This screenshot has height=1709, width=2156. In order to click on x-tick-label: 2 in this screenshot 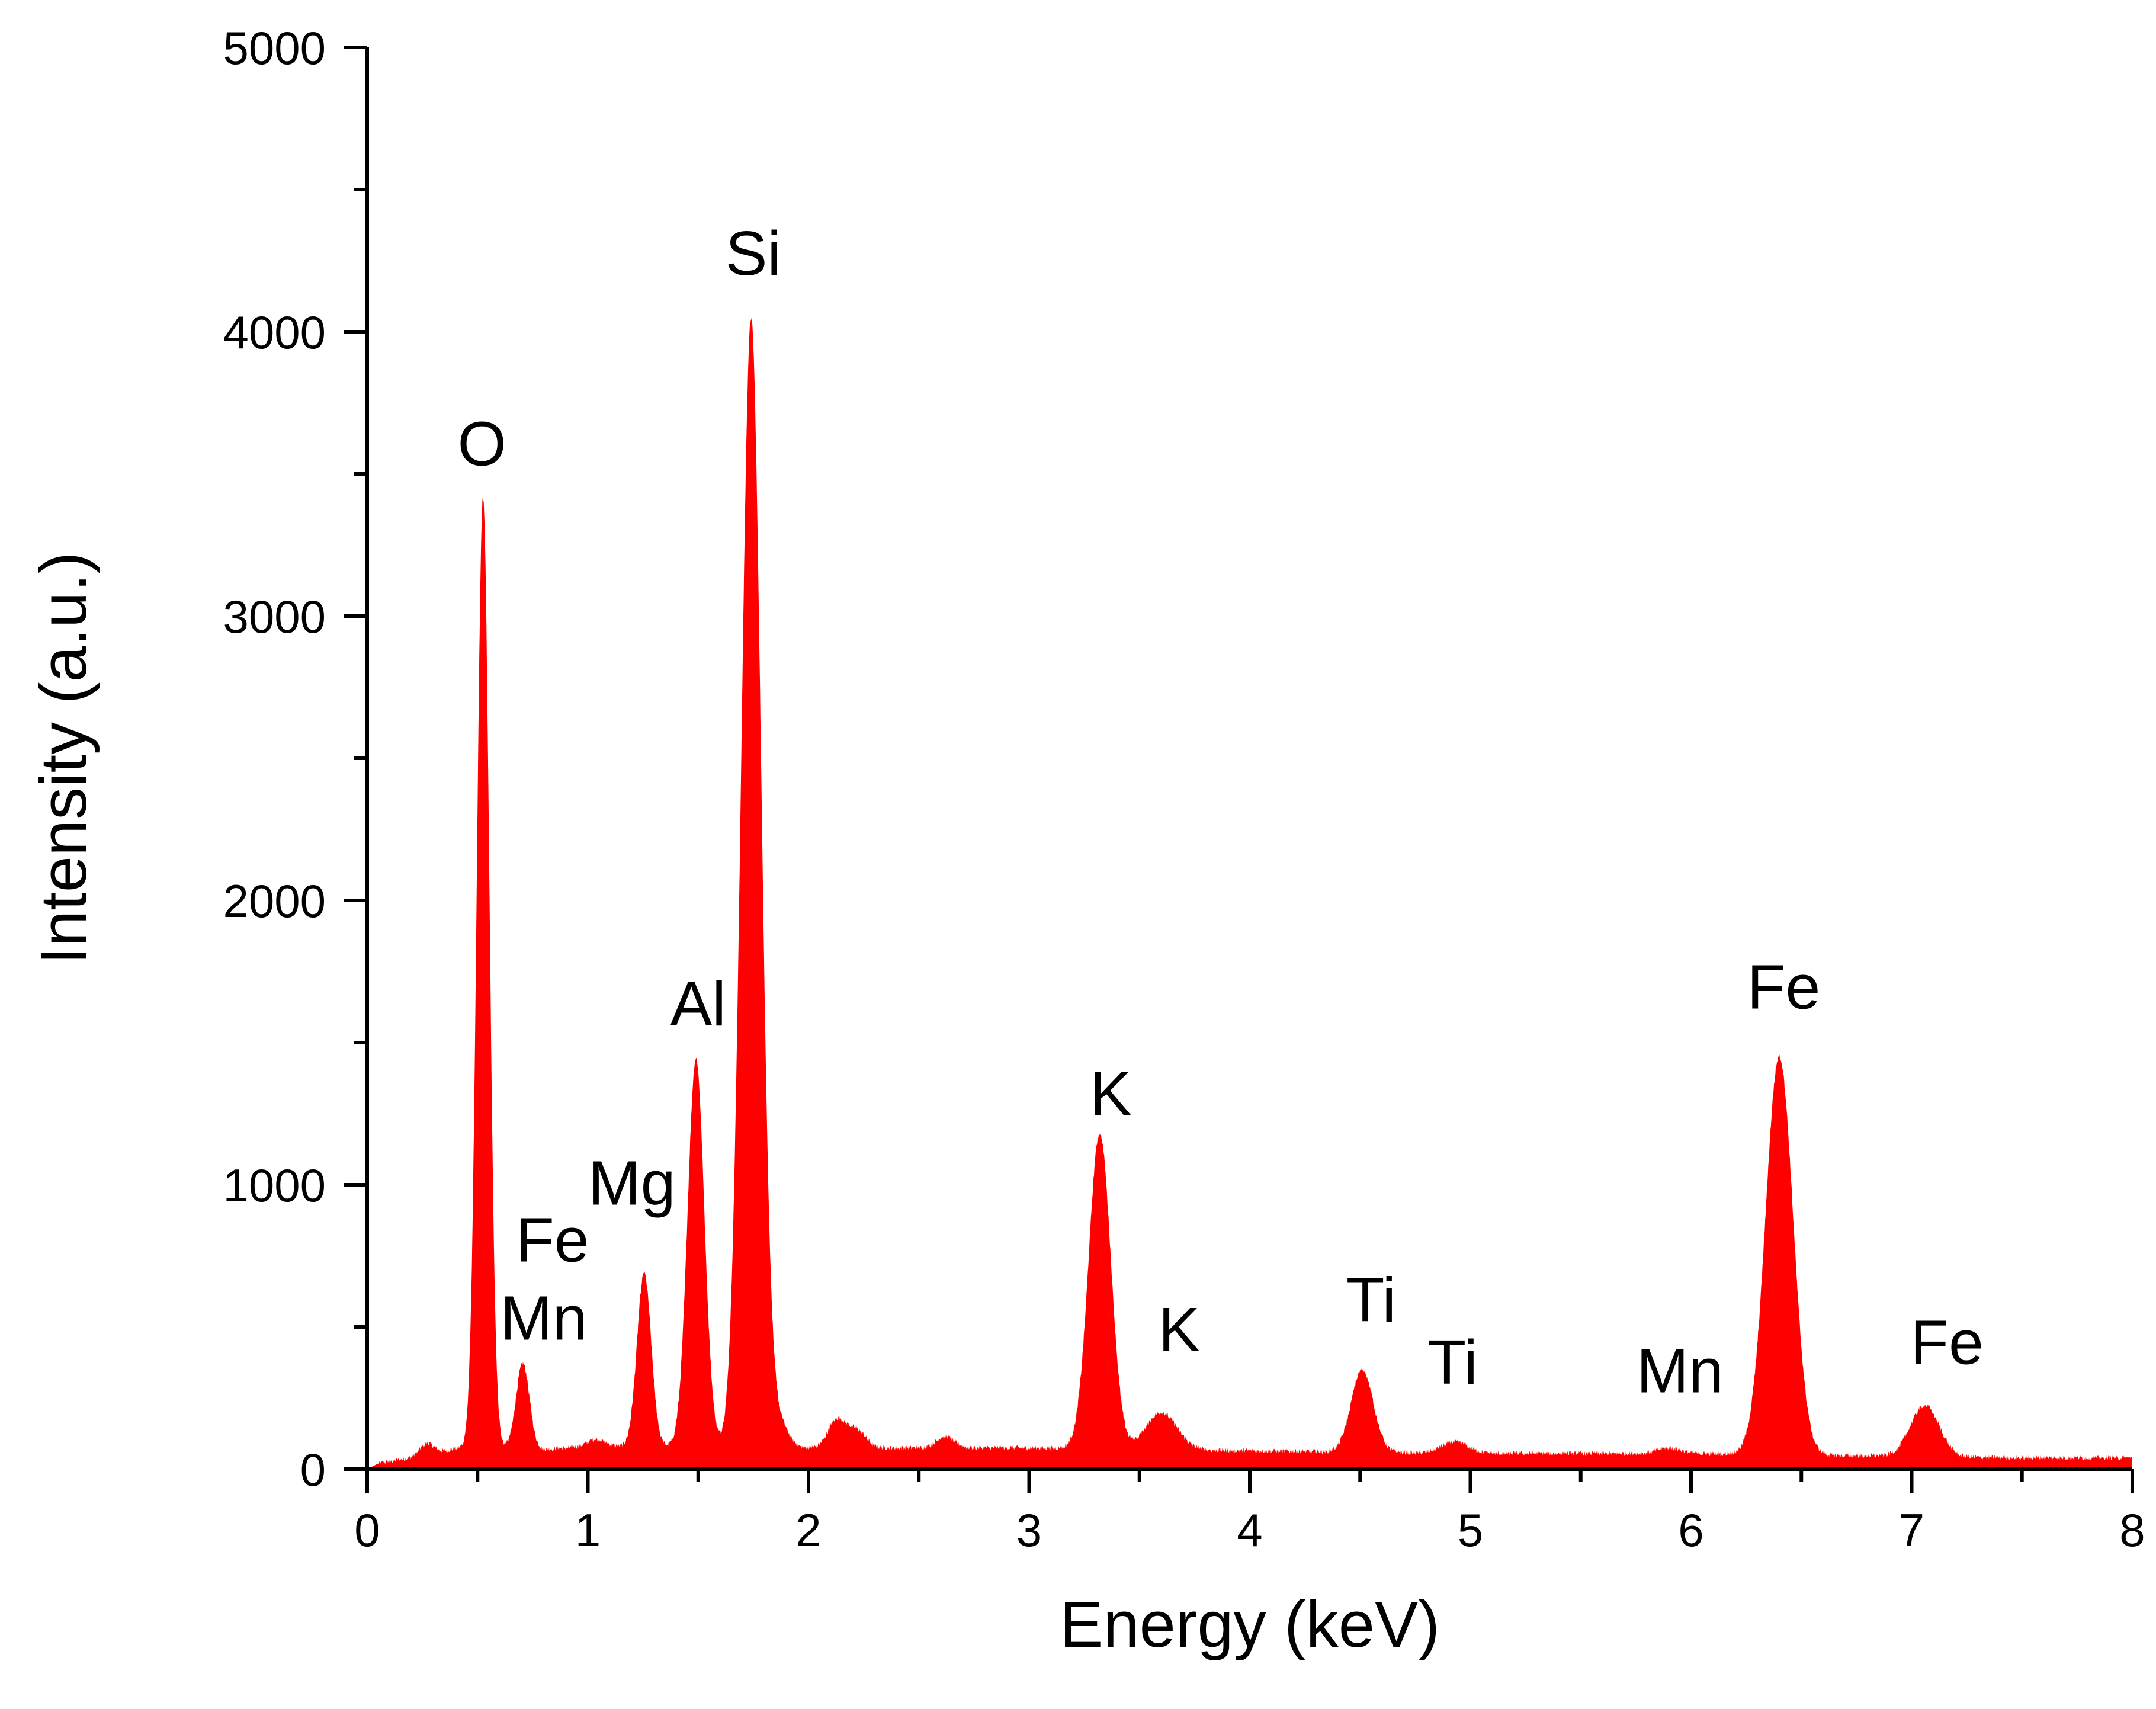, I will do `click(808, 1530)`.